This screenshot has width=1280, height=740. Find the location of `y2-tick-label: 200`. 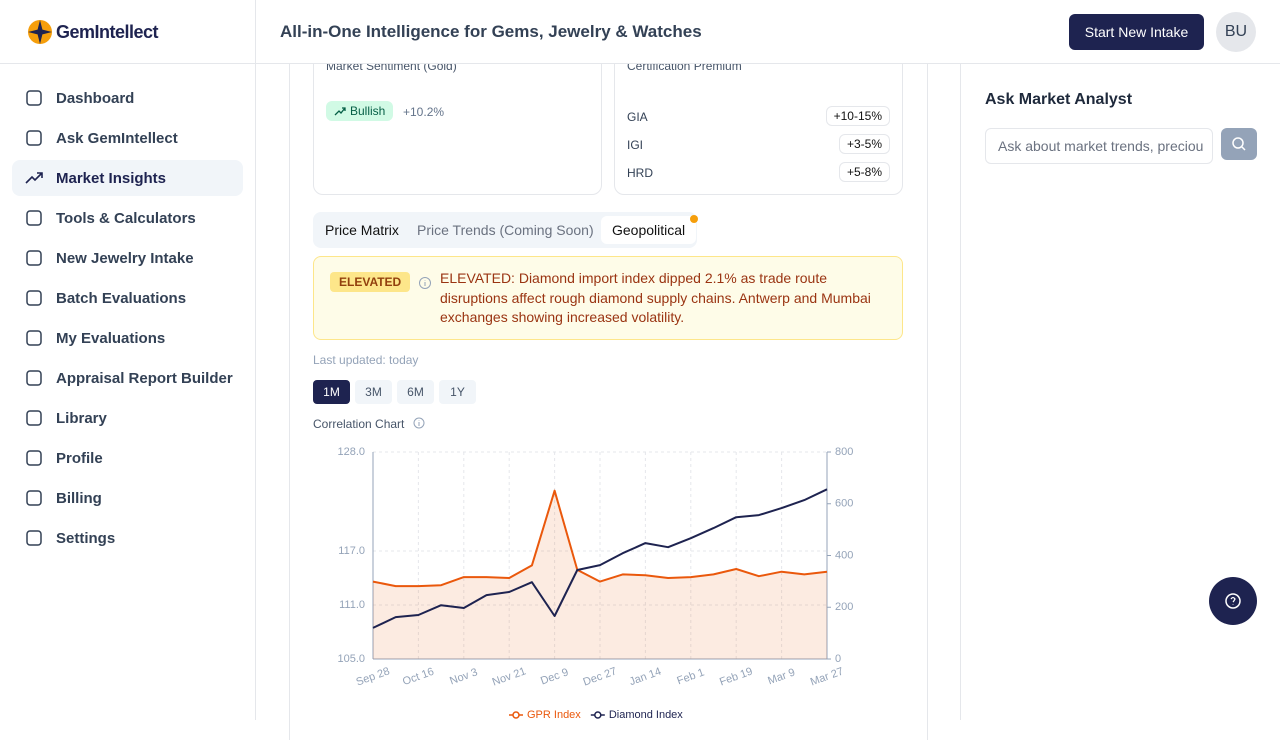

y2-tick-label: 200 is located at coordinates (844, 607).